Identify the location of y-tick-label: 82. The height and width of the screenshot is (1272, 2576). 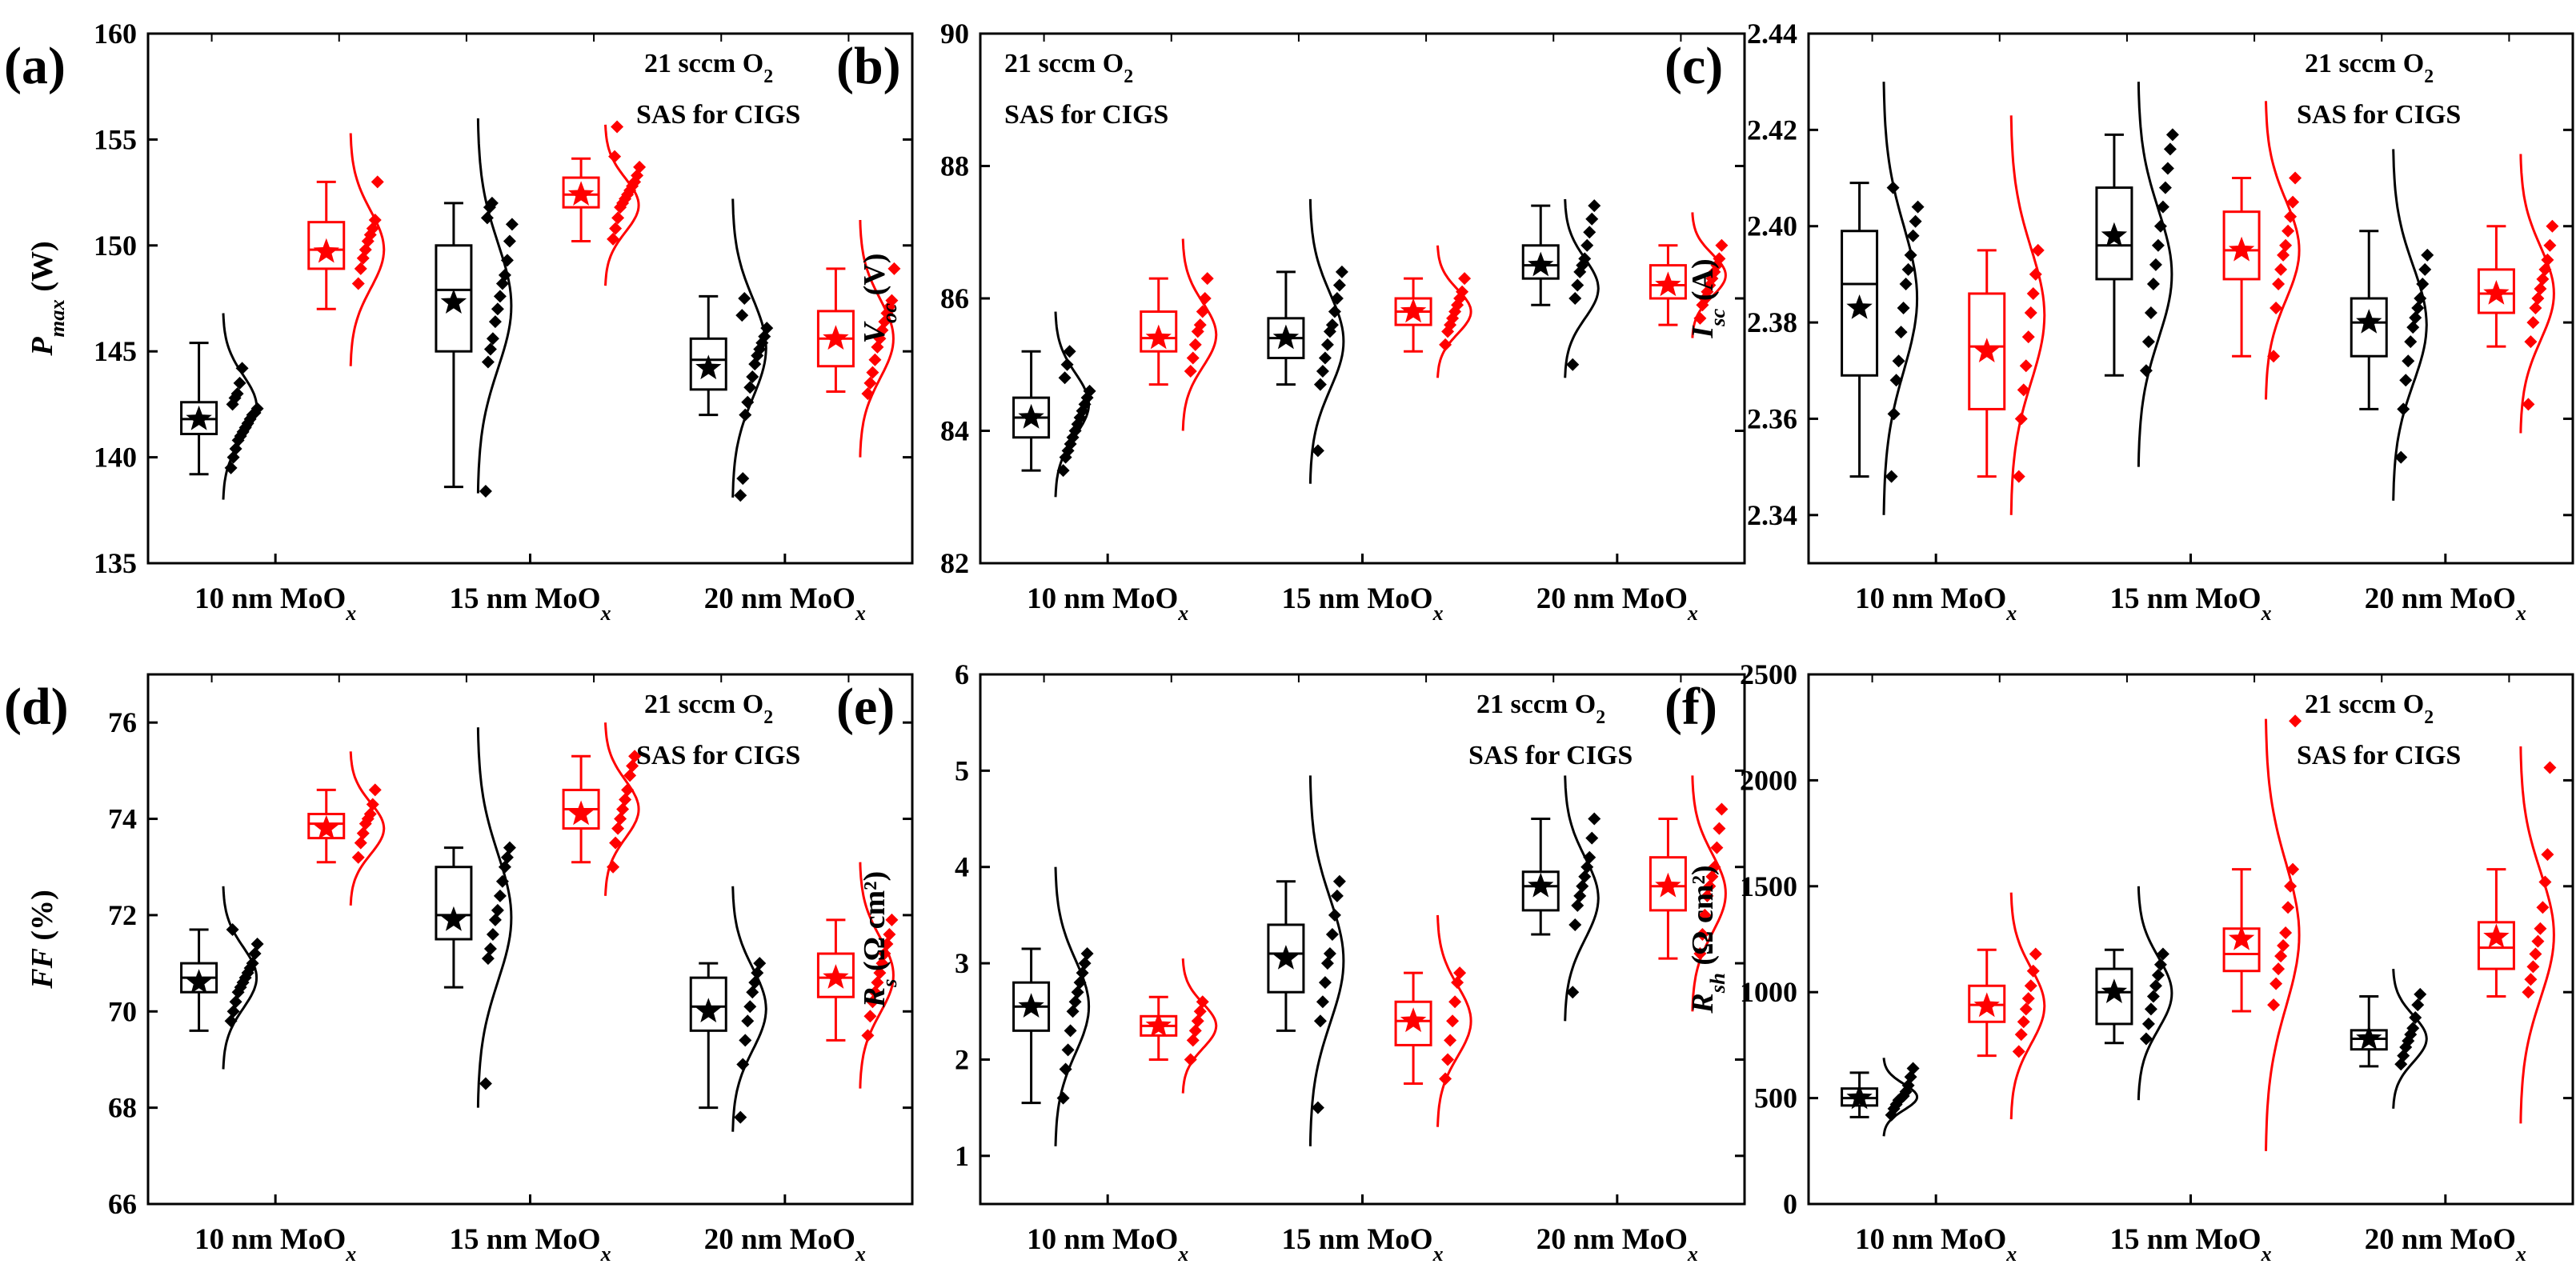
(954, 563).